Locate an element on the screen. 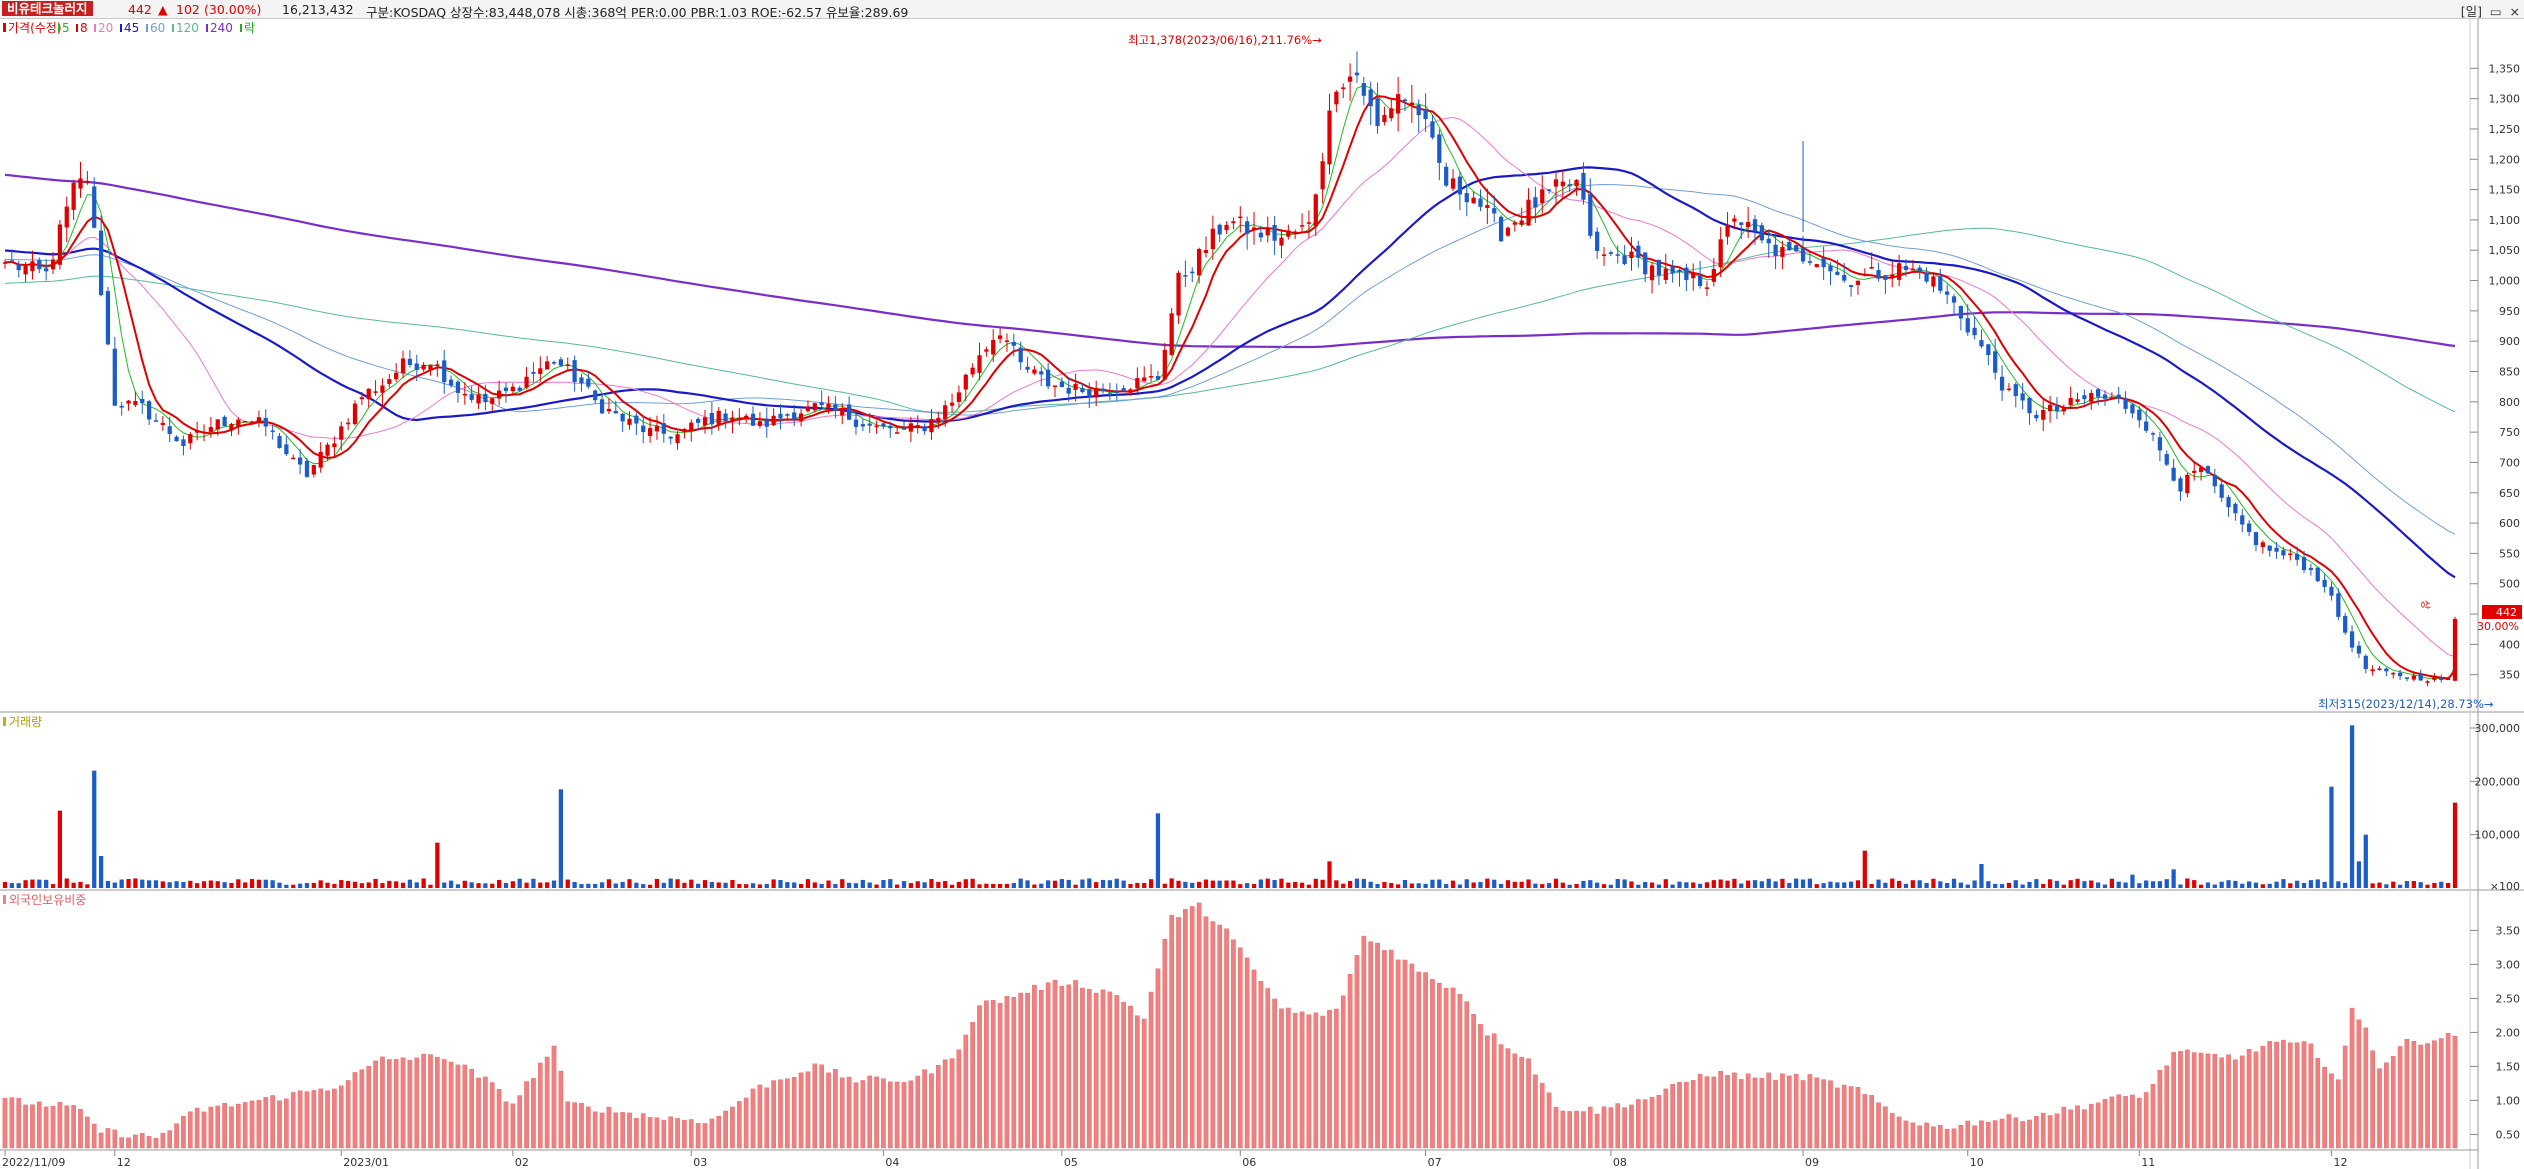 The image size is (2524, 1169). legend-item-락: 락 is located at coordinates (249, 28).